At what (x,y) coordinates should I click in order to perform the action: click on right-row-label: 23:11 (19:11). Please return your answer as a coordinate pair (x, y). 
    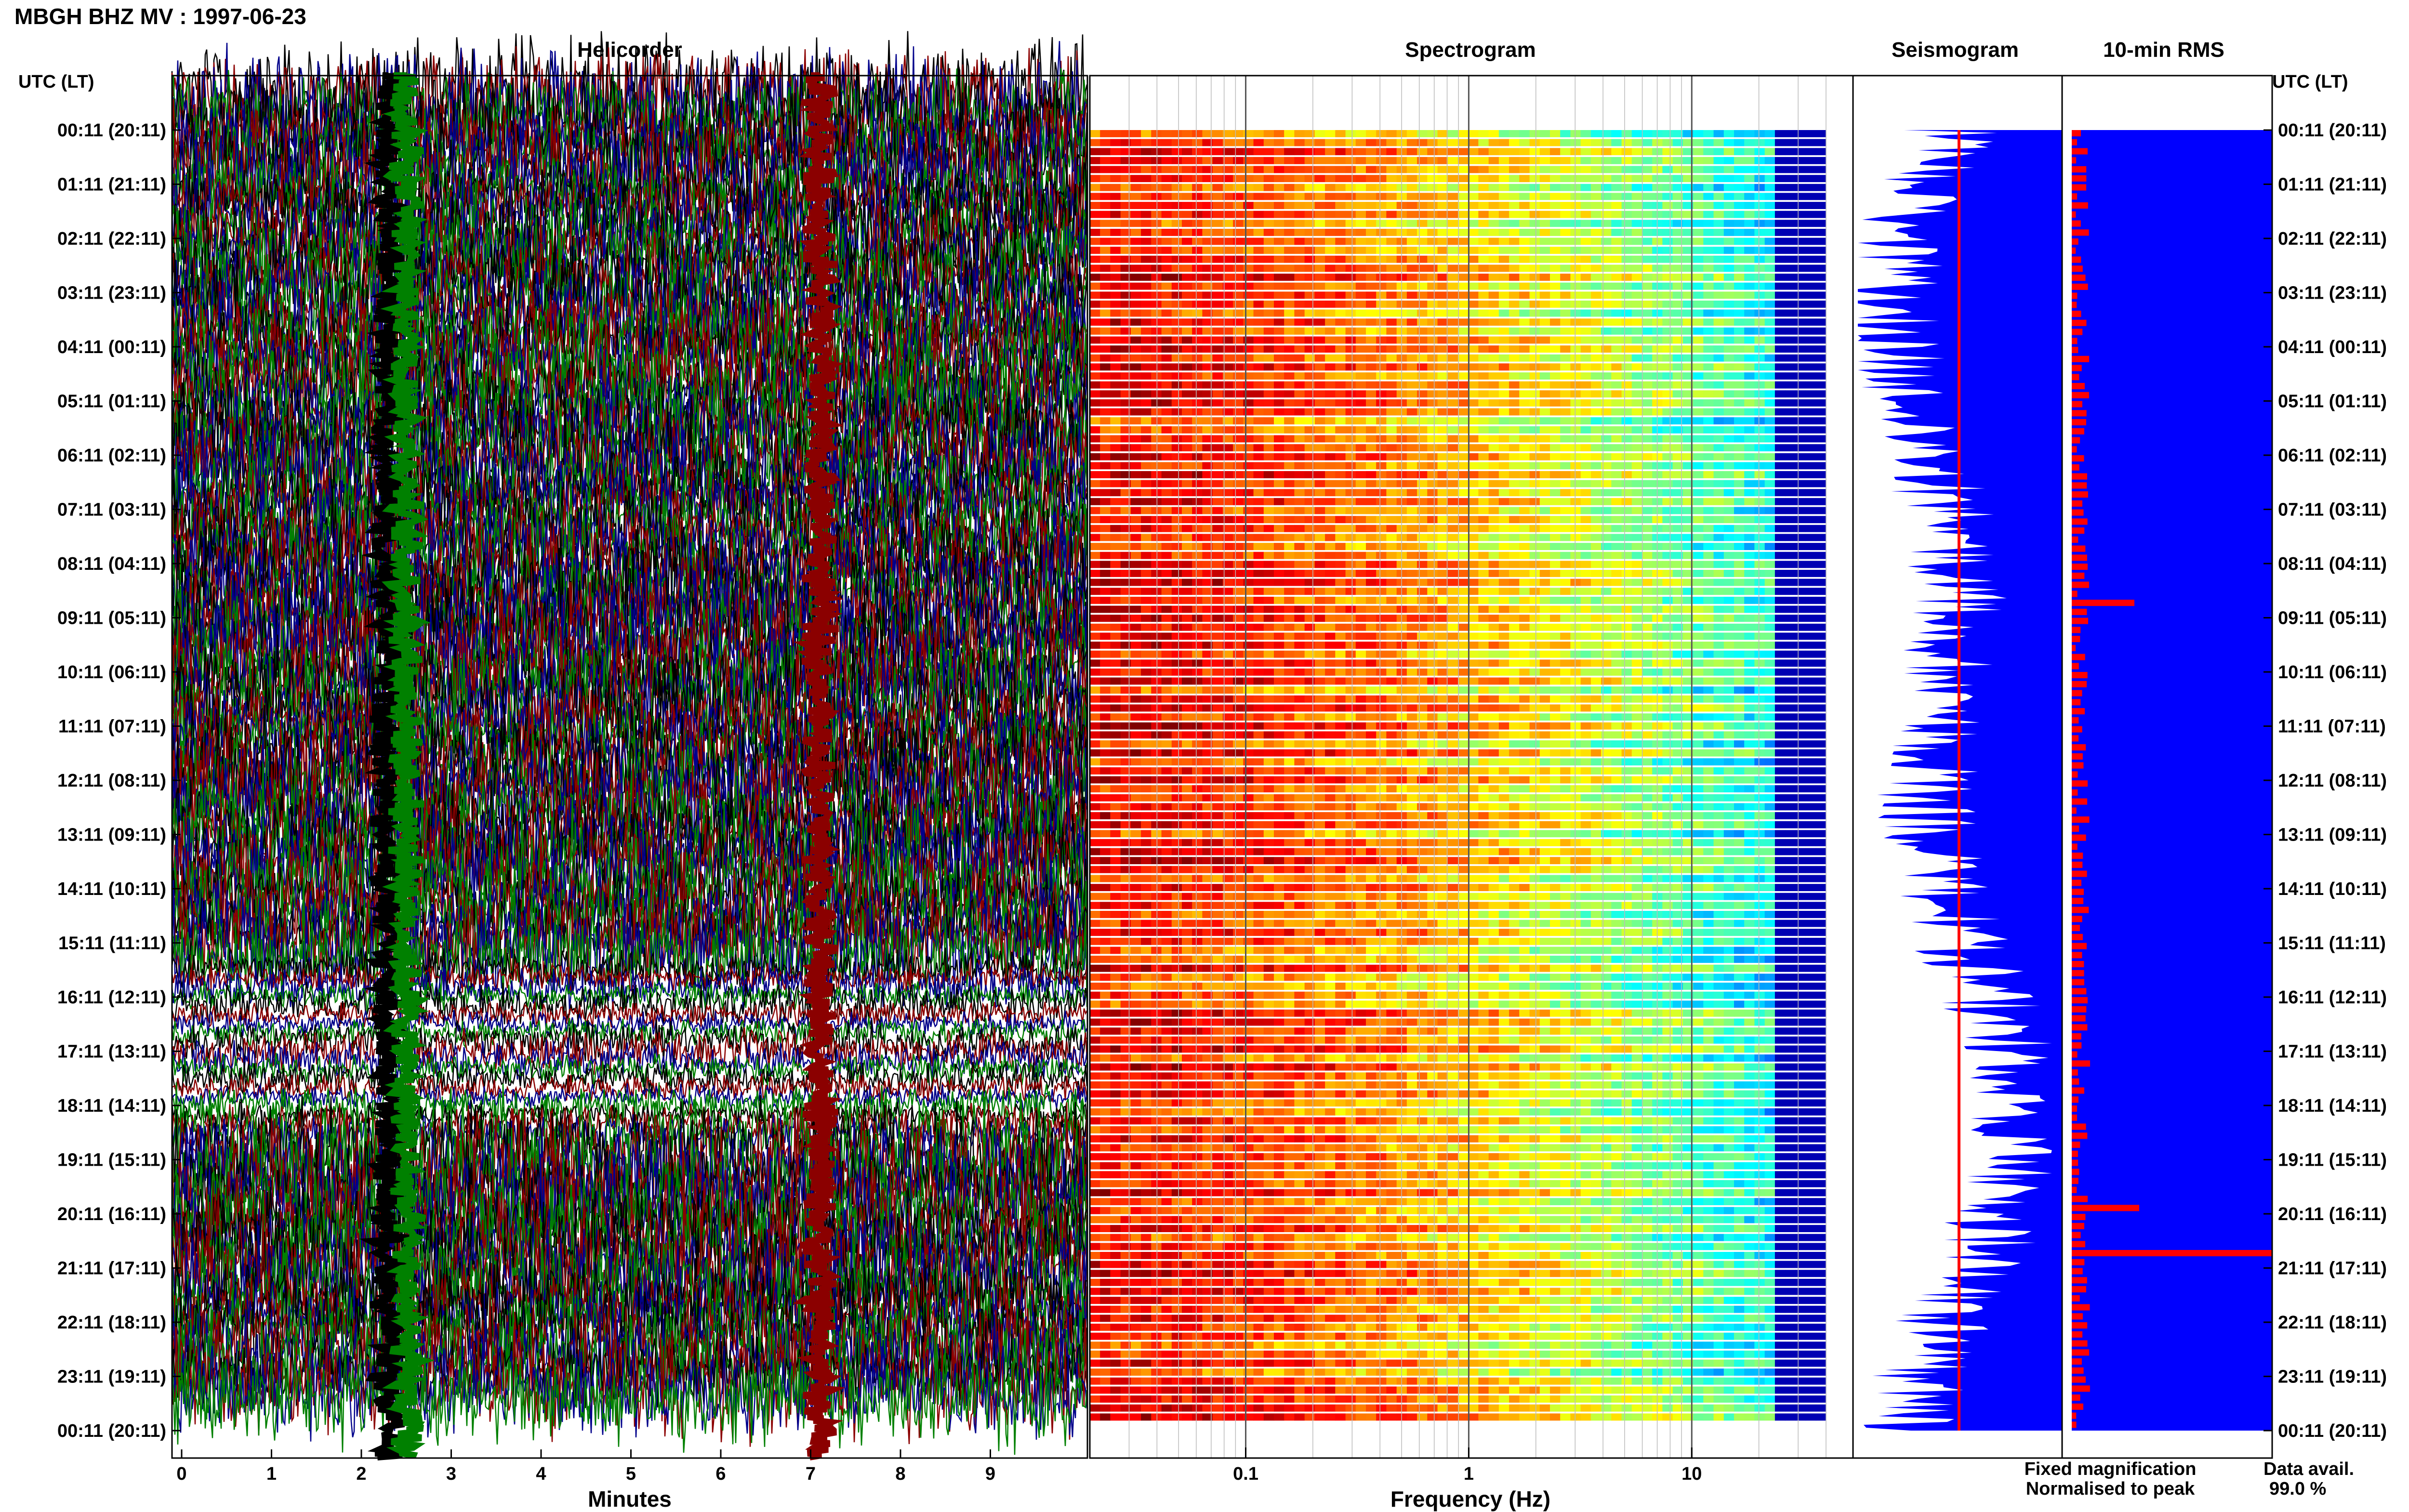
    Looking at the image, I should click on (2332, 1377).